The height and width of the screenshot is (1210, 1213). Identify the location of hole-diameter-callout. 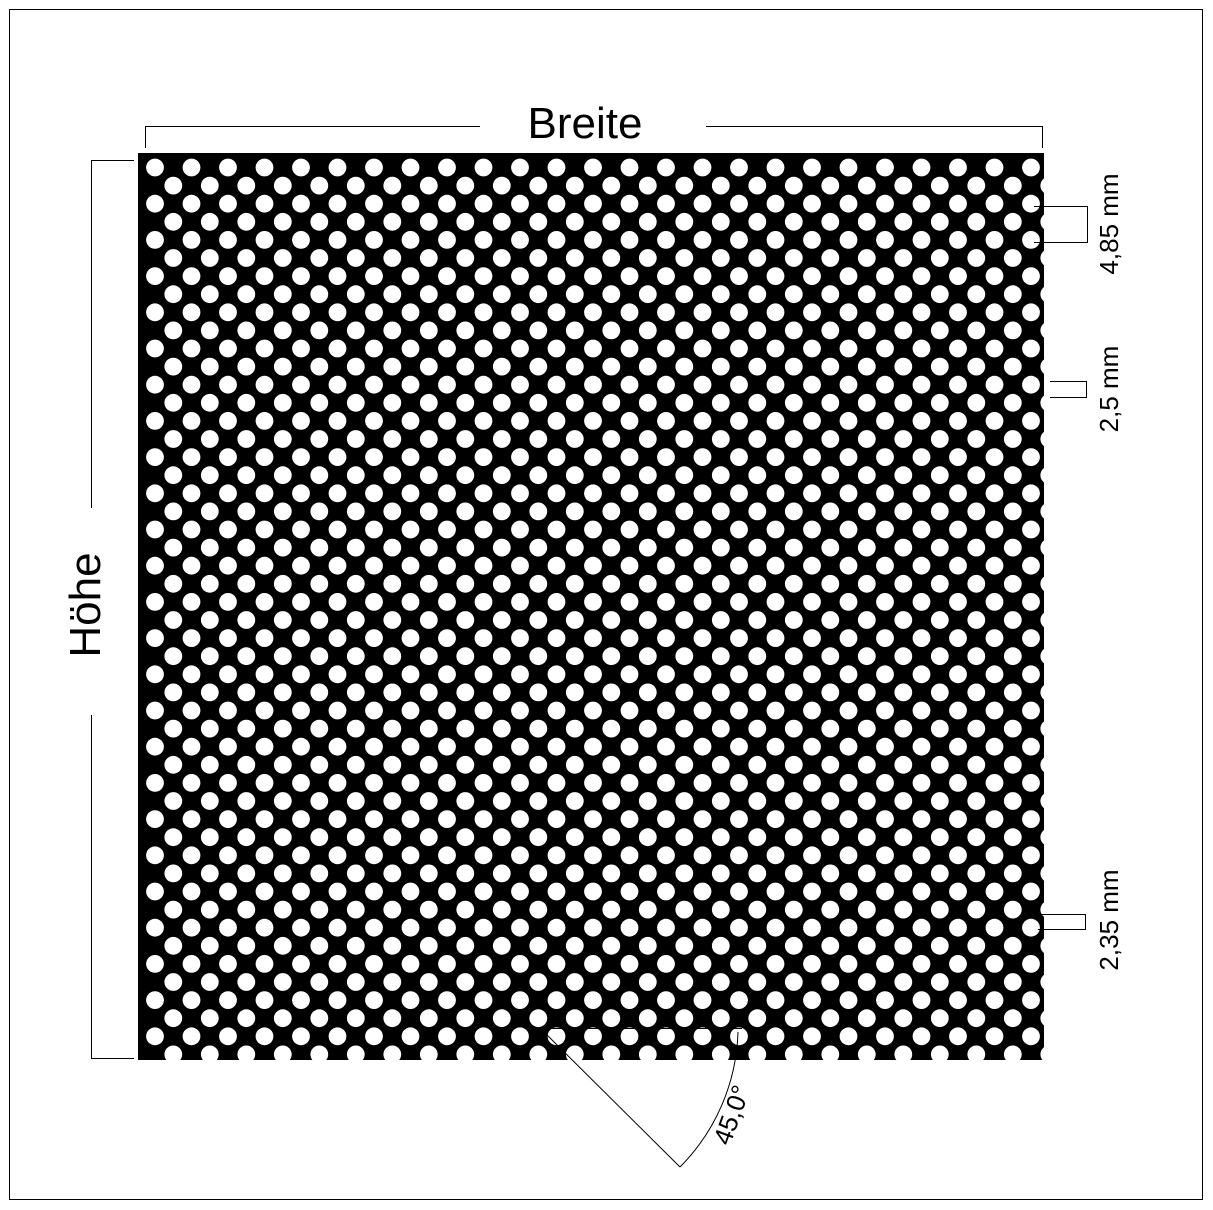
(1068, 389).